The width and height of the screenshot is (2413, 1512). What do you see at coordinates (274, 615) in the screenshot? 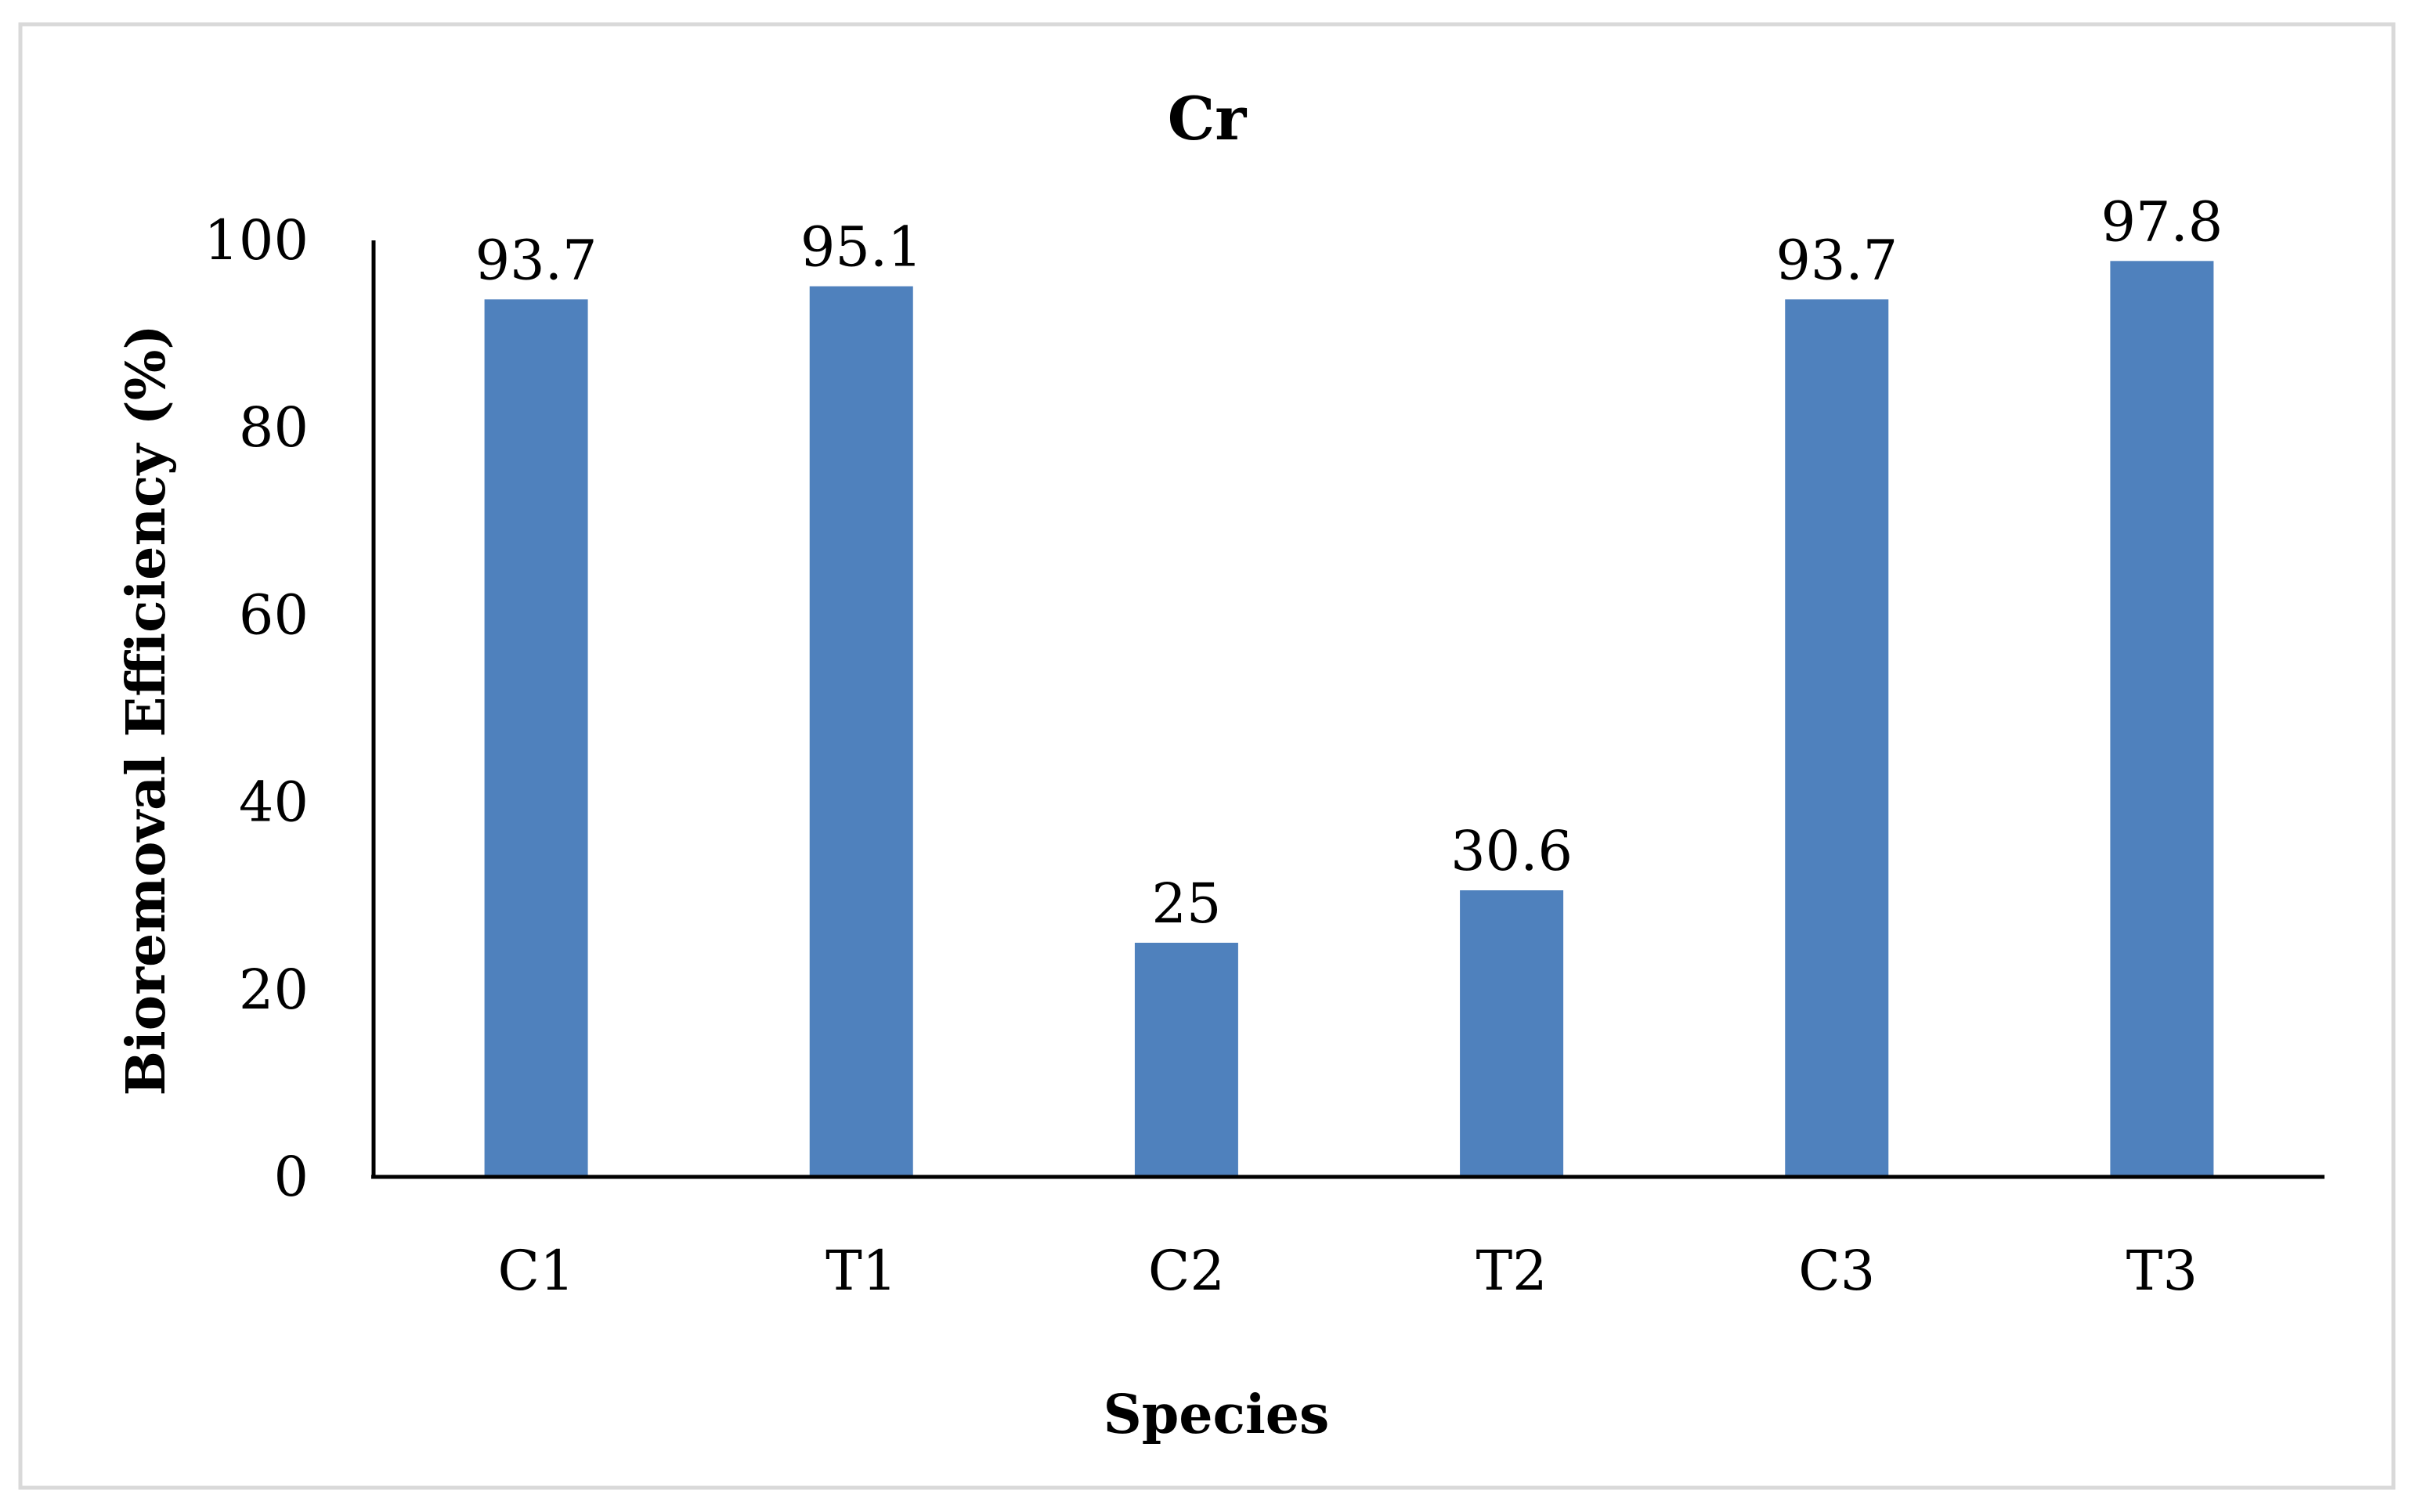
I see `y-tick-label: 60` at bounding box center [274, 615].